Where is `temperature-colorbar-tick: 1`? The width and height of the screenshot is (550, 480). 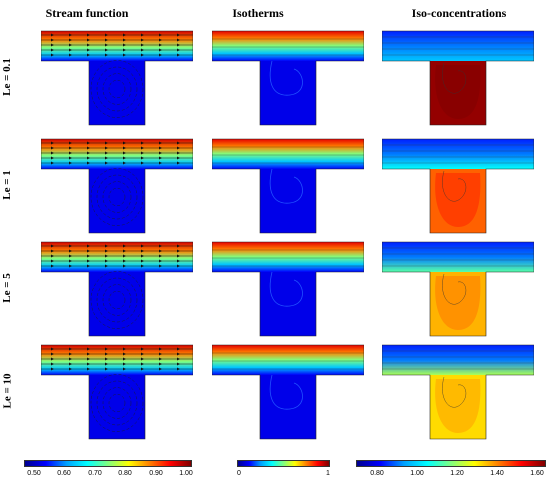 temperature-colorbar-tick: 1 is located at coordinates (328, 473).